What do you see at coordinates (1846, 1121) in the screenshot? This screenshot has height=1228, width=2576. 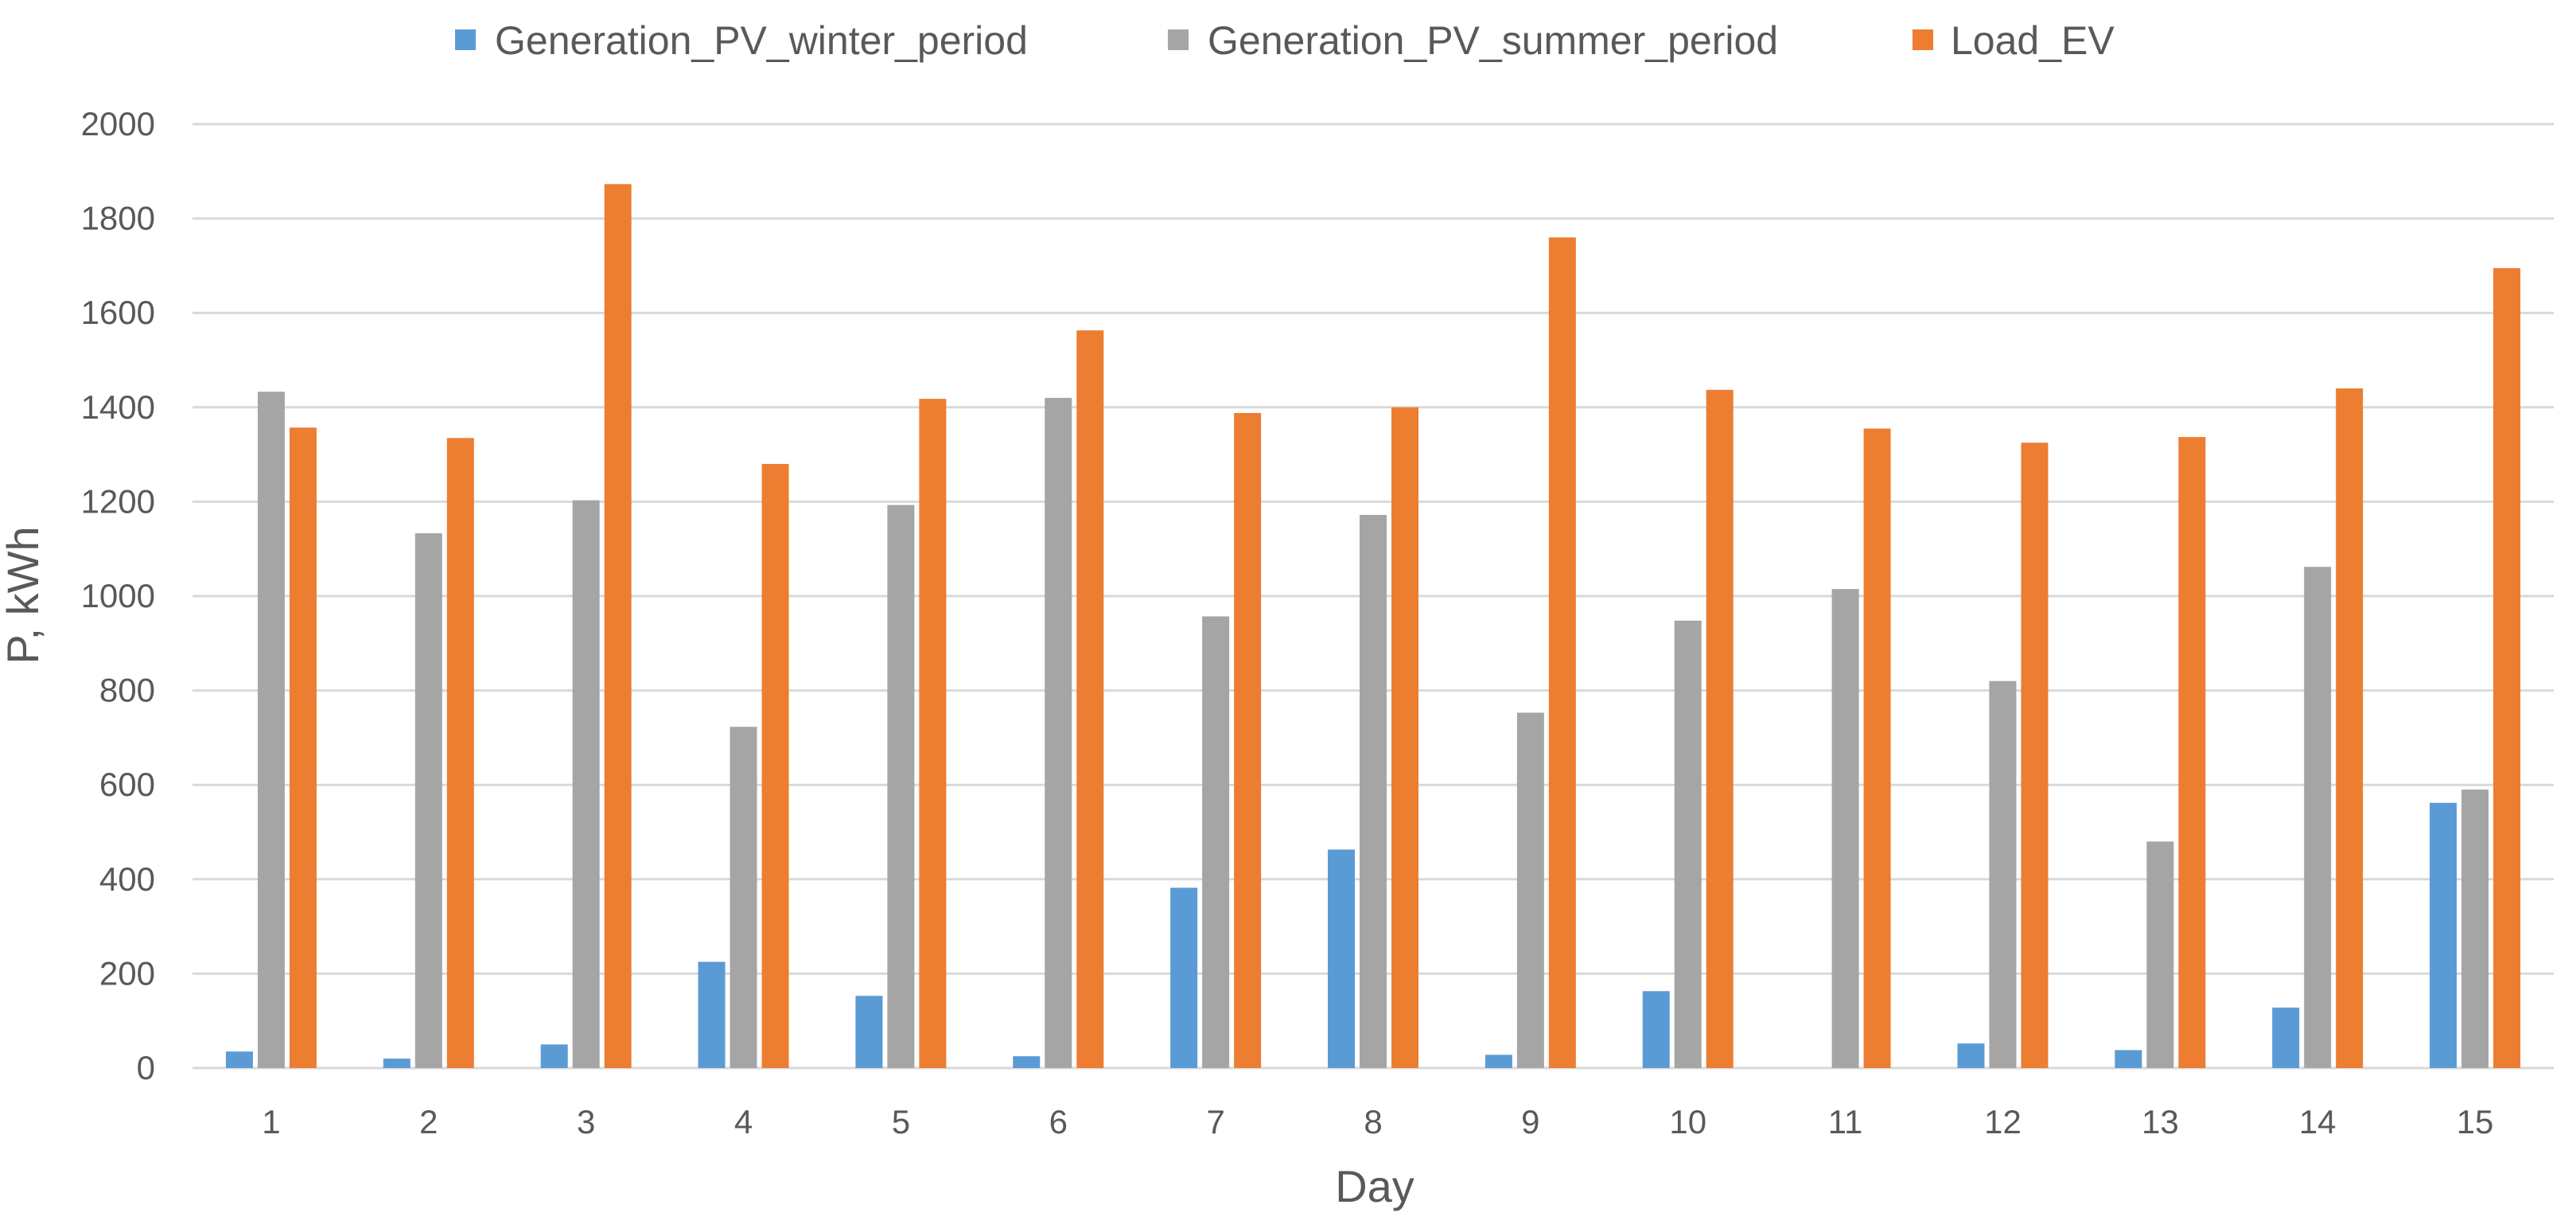 I see `x-tick-label: 11` at bounding box center [1846, 1121].